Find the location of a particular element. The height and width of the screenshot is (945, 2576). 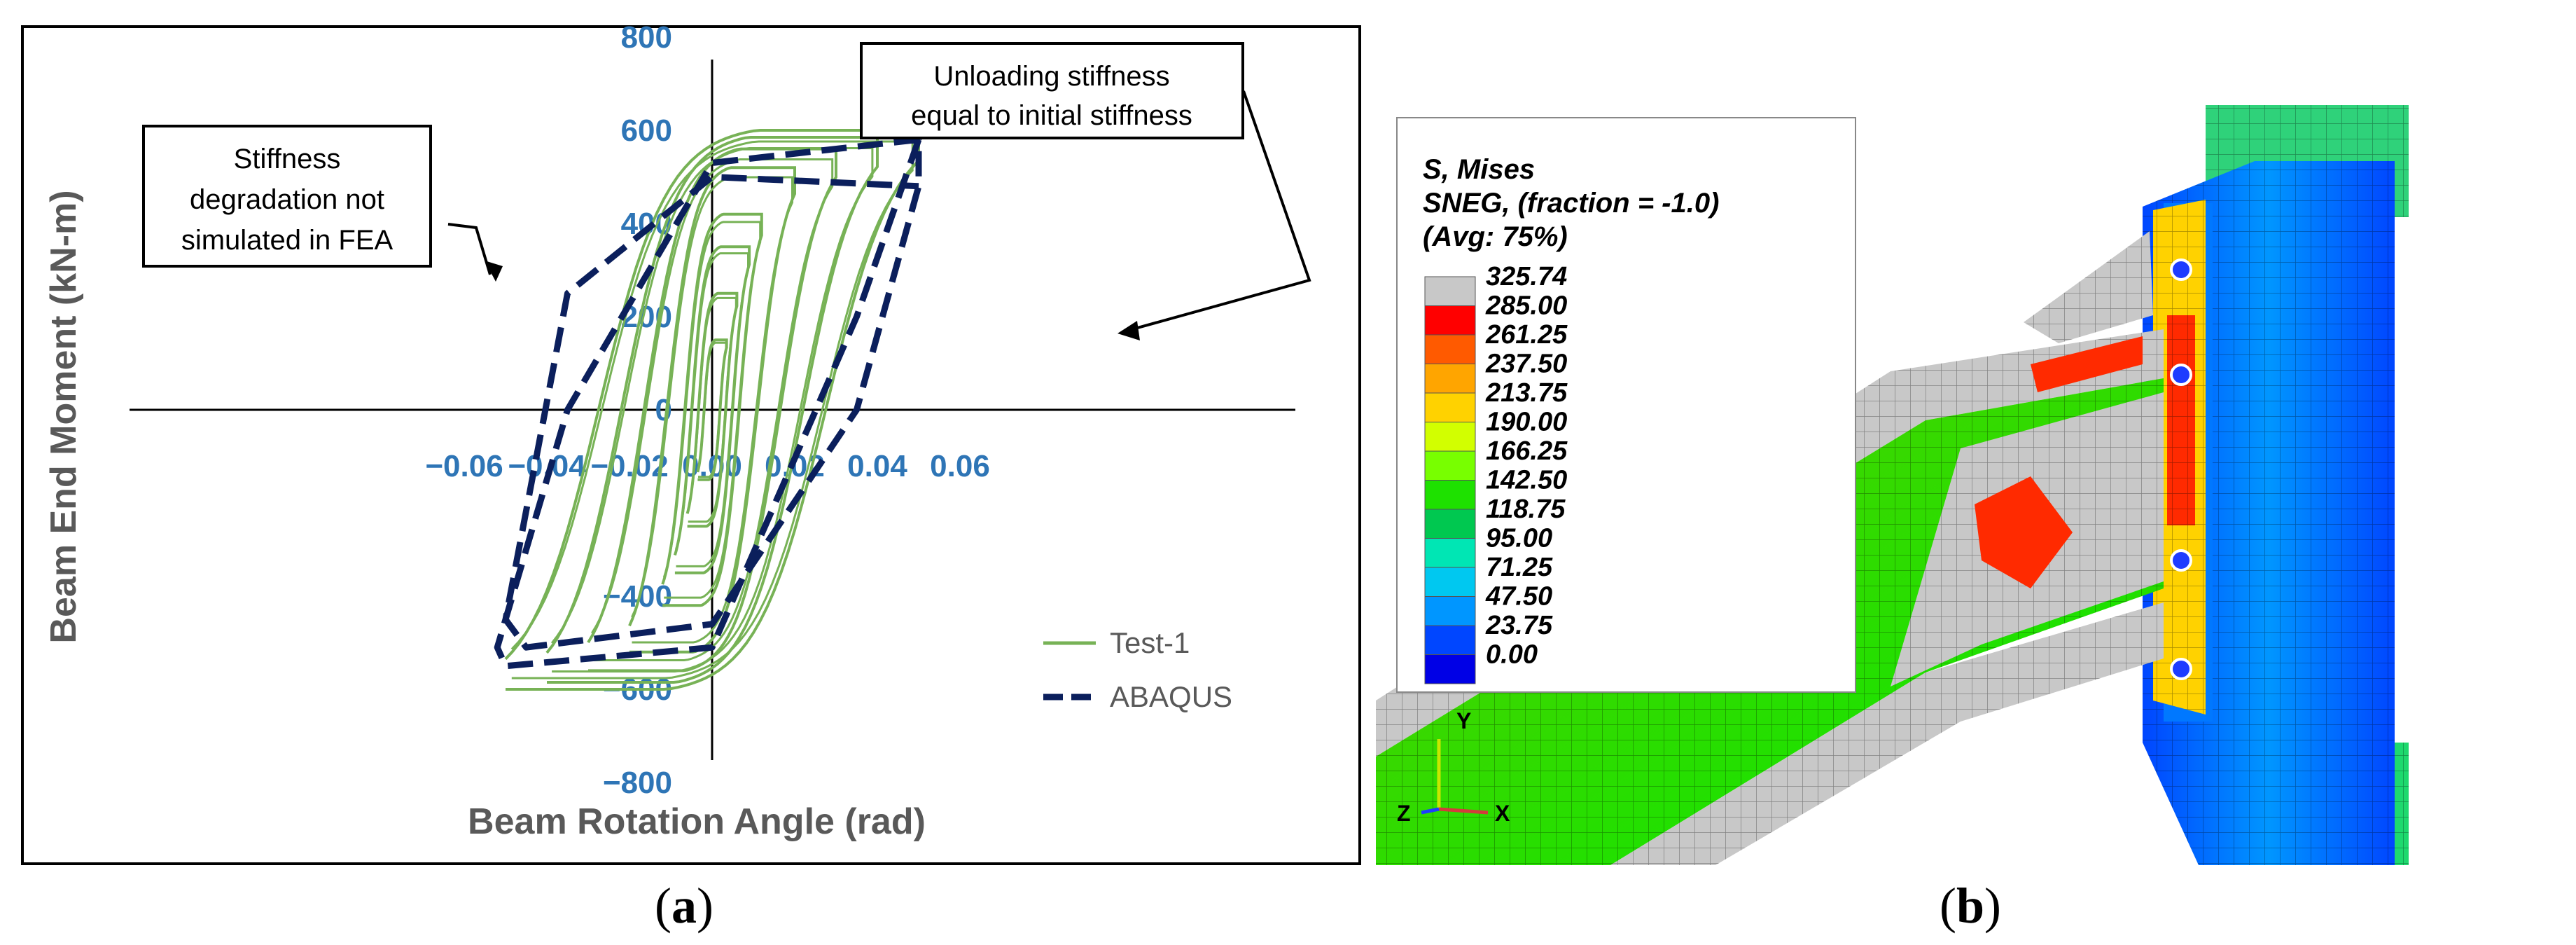

annotation-box-right is located at coordinates (1052, 91).